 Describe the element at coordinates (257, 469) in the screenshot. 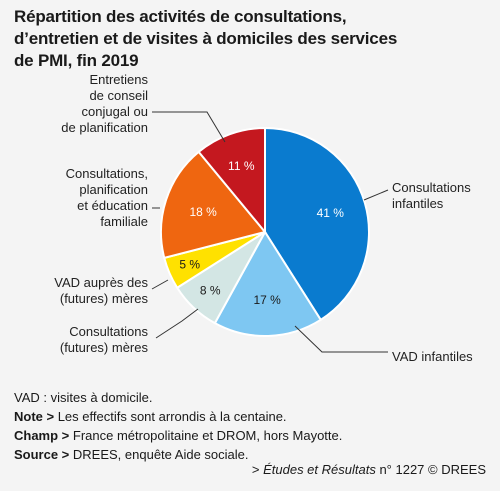

I see `reference-prefix: >` at that location.